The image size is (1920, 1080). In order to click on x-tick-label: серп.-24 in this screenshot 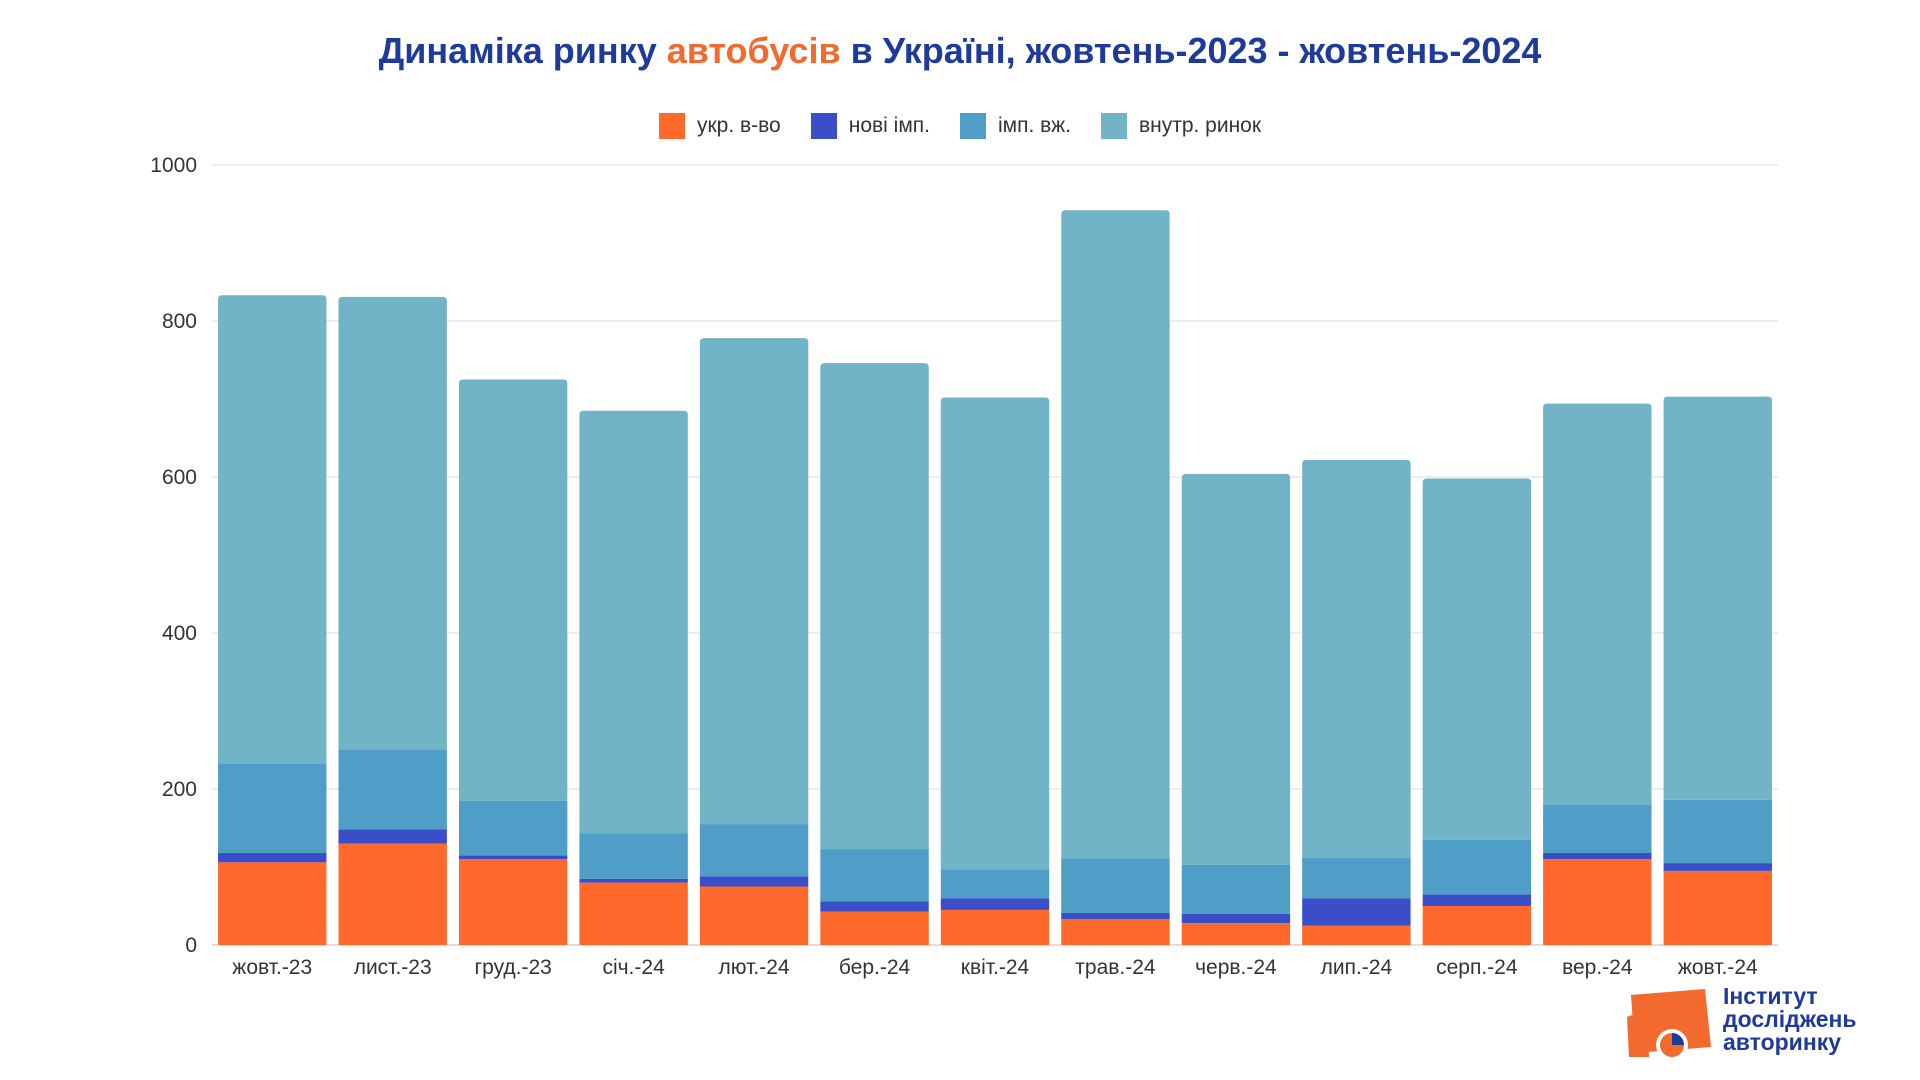, I will do `click(1477, 967)`.